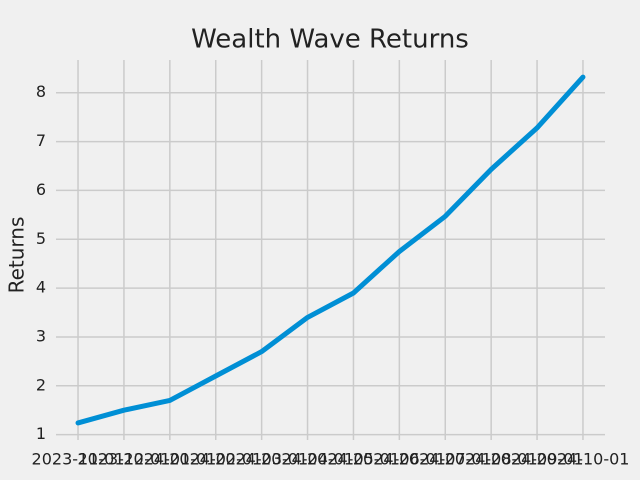 This screenshot has width=640, height=480. Describe the element at coordinates (215, 459) in the screenshot. I see `x-tick-label: 2024-02-01` at that location.